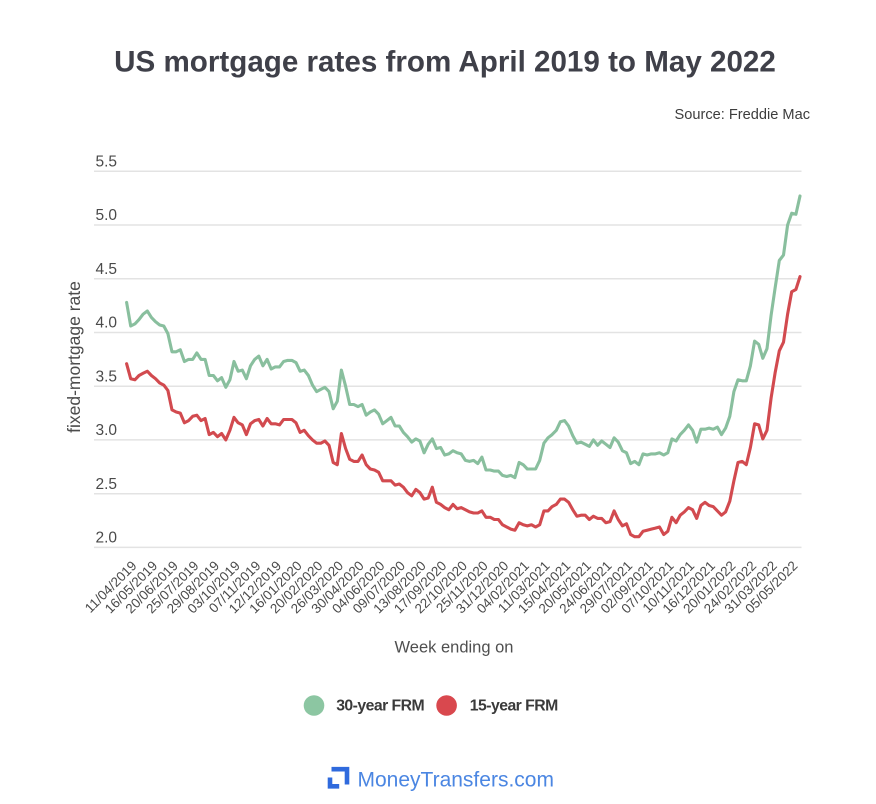 The height and width of the screenshot is (804, 876). Describe the element at coordinates (456, 780) in the screenshot. I see `svg-text: MoneyTransfers.com` at that location.